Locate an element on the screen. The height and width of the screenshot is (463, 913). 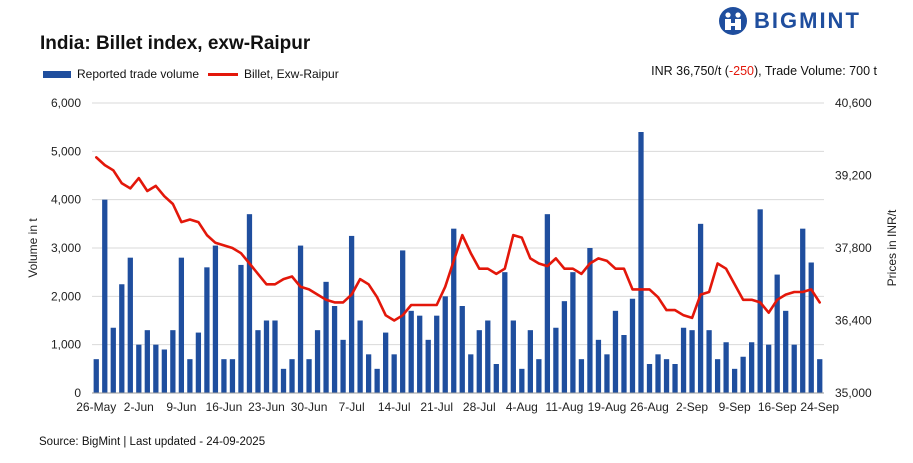
x-tick-label: 11-Aug is located at coordinates (564, 407).